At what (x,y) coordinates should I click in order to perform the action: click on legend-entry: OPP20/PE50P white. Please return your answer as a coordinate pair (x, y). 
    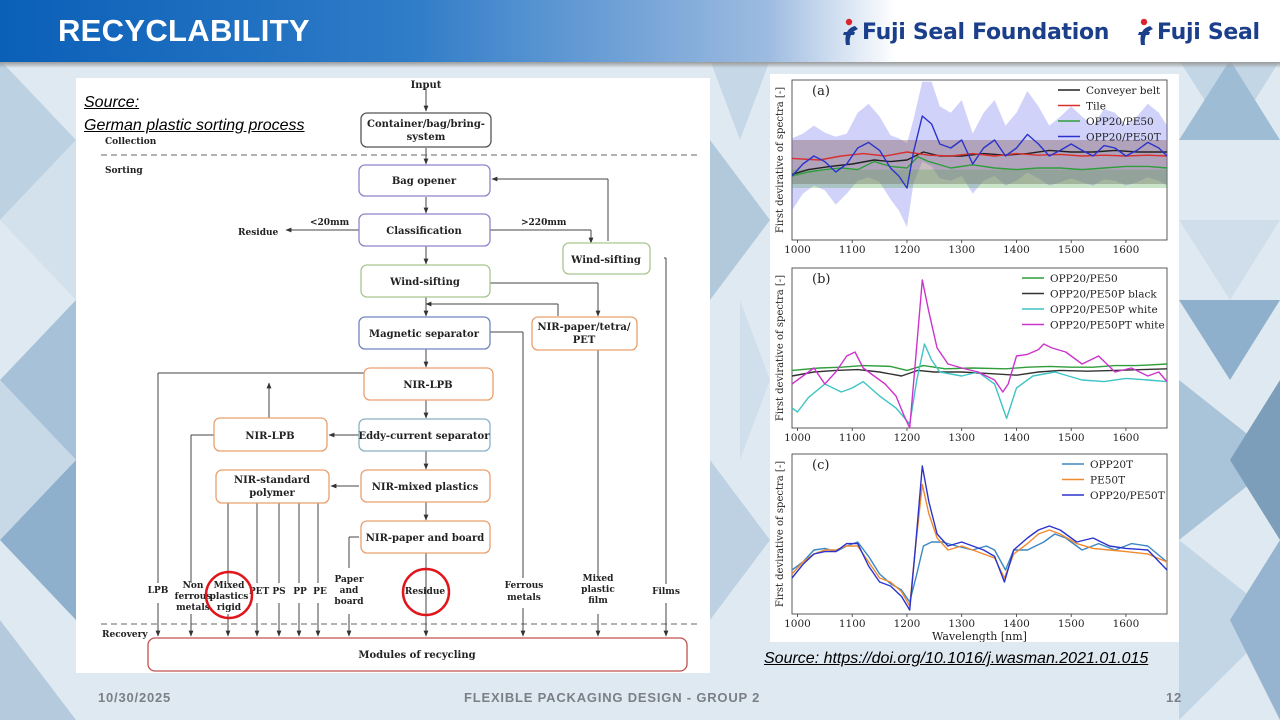
    Looking at the image, I should click on (1104, 310).